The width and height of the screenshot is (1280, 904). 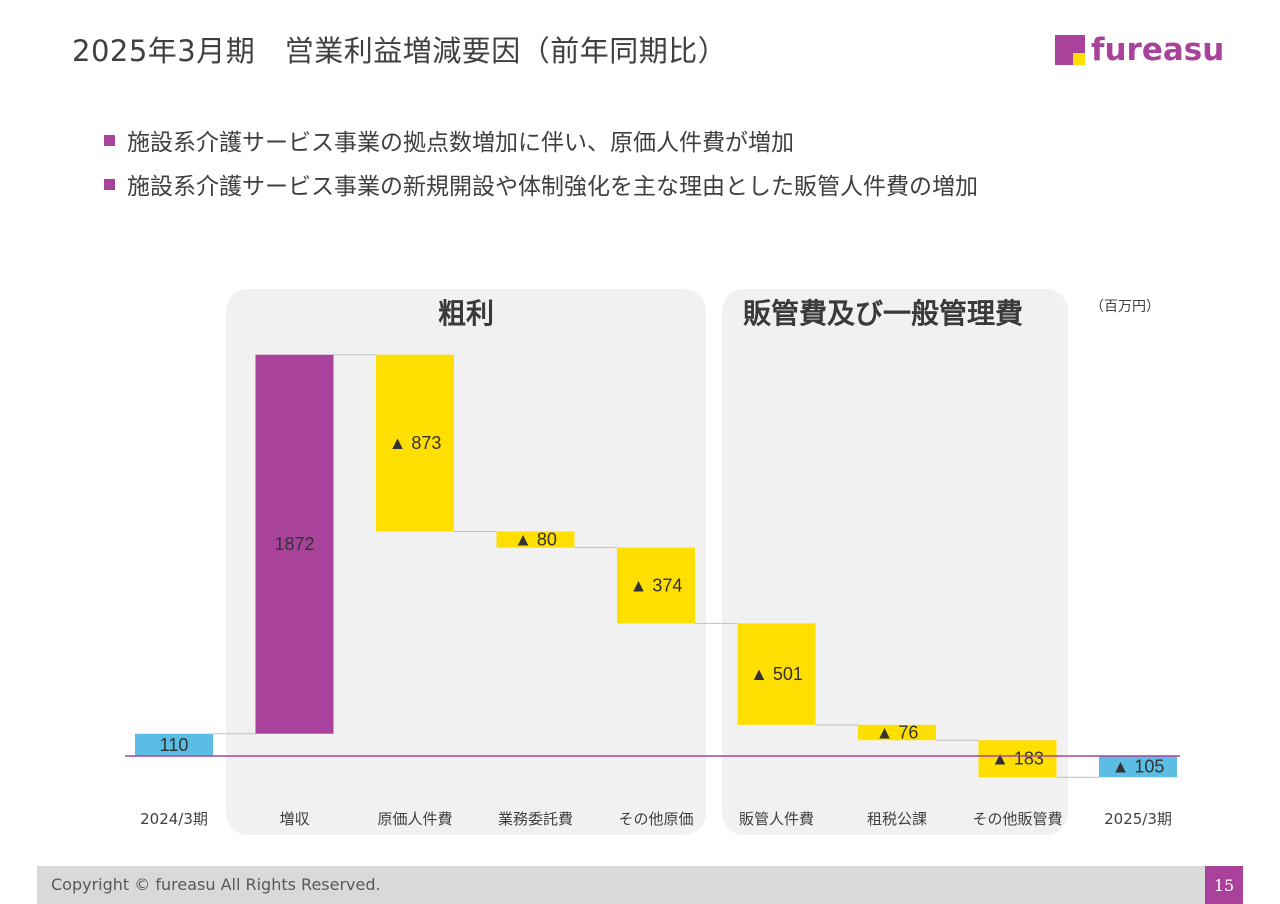 I want to click on data-label: ▲ 76, so click(x=897, y=733).